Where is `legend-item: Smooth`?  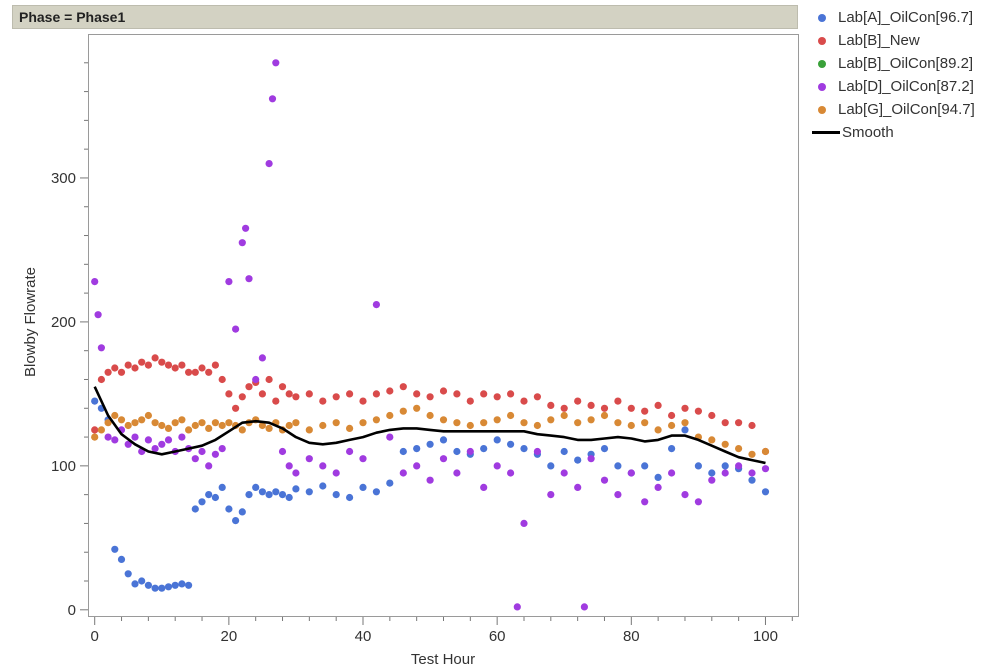 legend-item: Smooth is located at coordinates (907, 132).